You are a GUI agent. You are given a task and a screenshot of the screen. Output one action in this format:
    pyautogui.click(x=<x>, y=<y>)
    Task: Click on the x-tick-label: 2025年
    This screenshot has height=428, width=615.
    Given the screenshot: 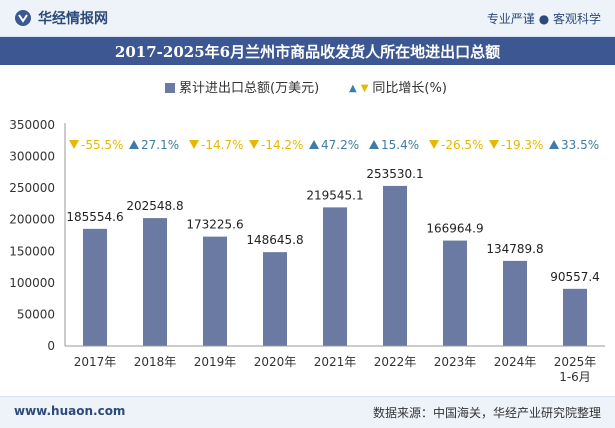 What is the action you would take?
    pyautogui.click(x=575, y=362)
    